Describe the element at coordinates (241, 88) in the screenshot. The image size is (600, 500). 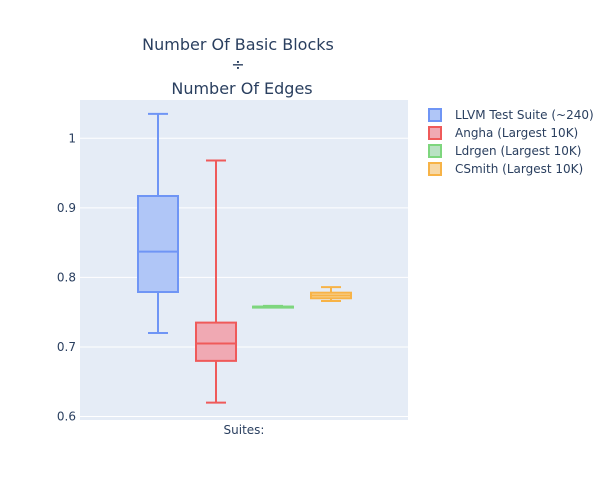
I see `title-line-3: Number Of Edges` at that location.